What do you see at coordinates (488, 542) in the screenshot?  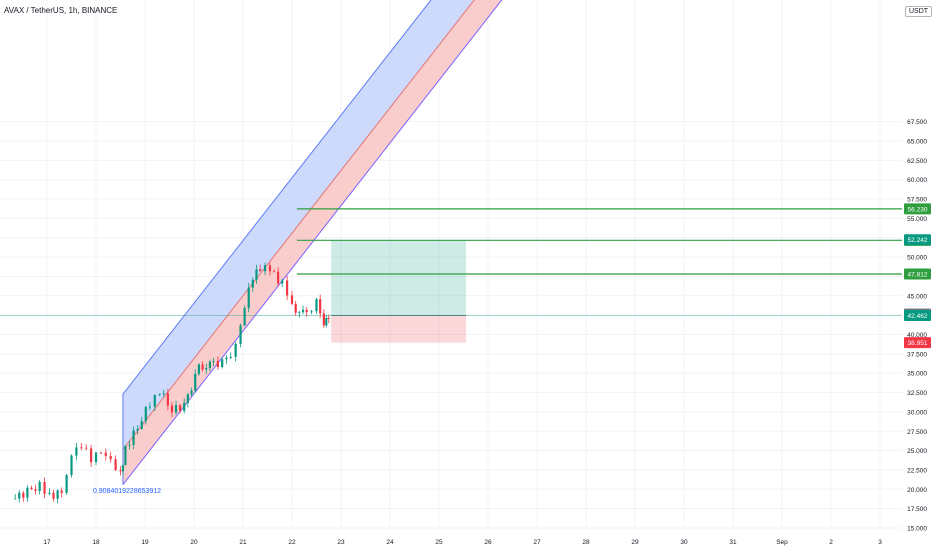 I see `x-tick-label: 26` at bounding box center [488, 542].